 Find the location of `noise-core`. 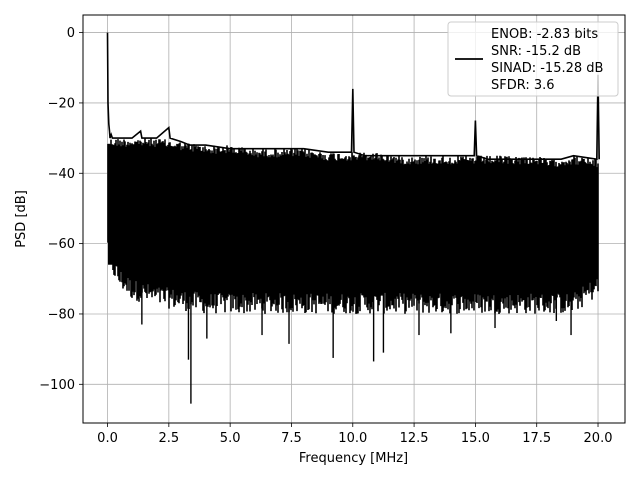

noise-core is located at coordinates (353, 219).